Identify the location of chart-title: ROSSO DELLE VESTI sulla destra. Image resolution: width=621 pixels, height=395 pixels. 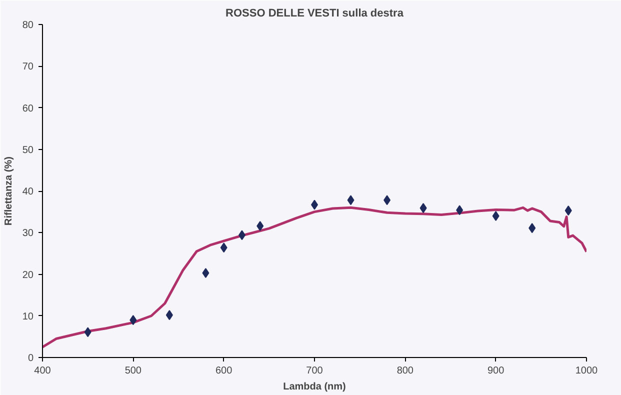
(315, 14).